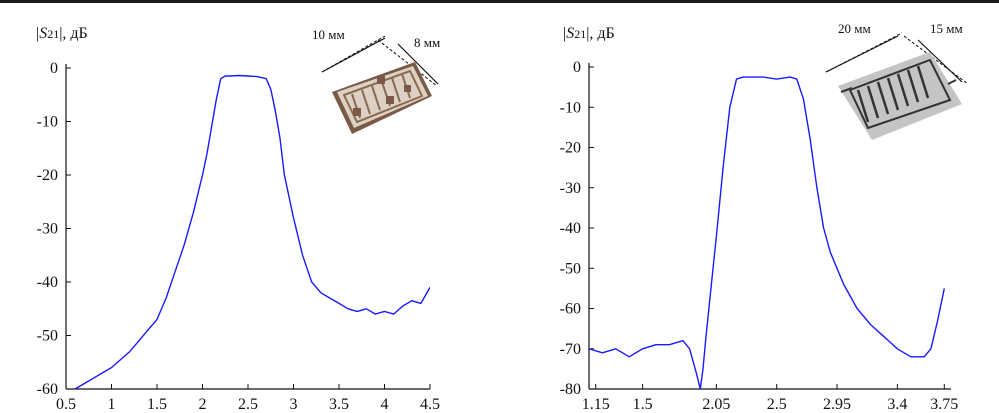 Image resolution: width=999 pixels, height=413 pixels. Describe the element at coordinates (62, 33) in the screenshot. I see `y-axis-label-left: |S21|, дБ` at that location.